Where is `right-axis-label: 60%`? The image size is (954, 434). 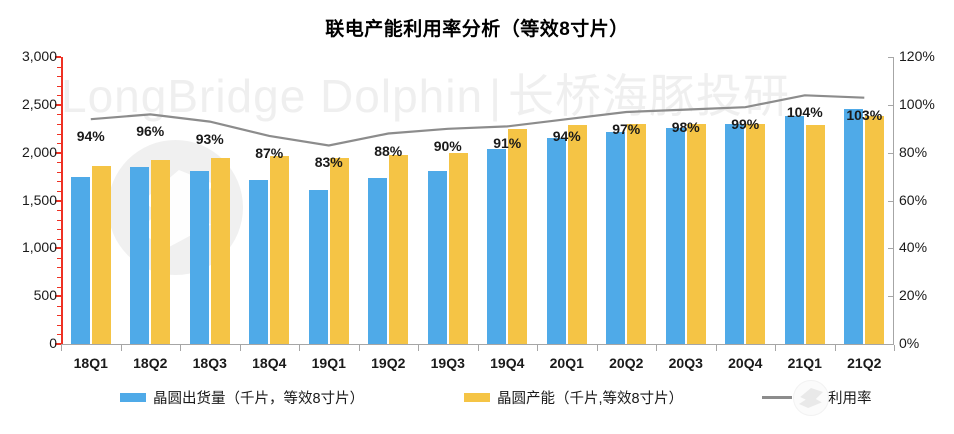 right-axis-label: 60% is located at coordinates (913, 199).